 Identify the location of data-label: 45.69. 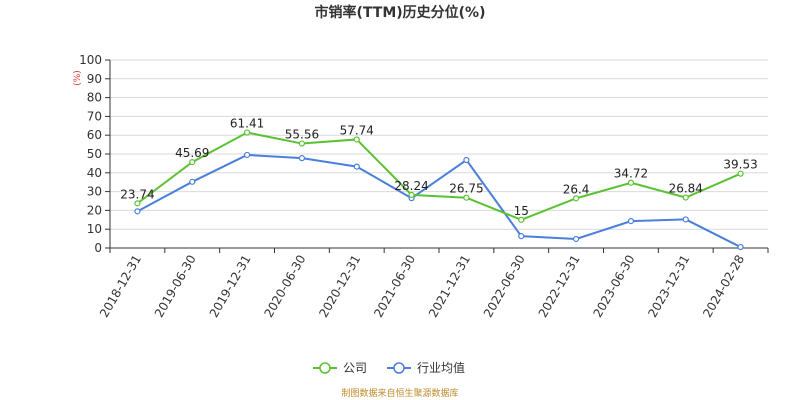
(192, 153).